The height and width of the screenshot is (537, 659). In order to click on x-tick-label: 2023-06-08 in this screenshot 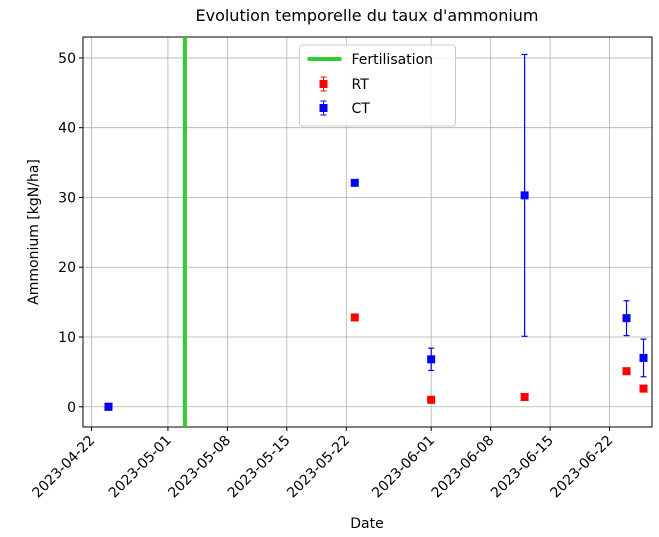, I will do `click(463, 467)`.